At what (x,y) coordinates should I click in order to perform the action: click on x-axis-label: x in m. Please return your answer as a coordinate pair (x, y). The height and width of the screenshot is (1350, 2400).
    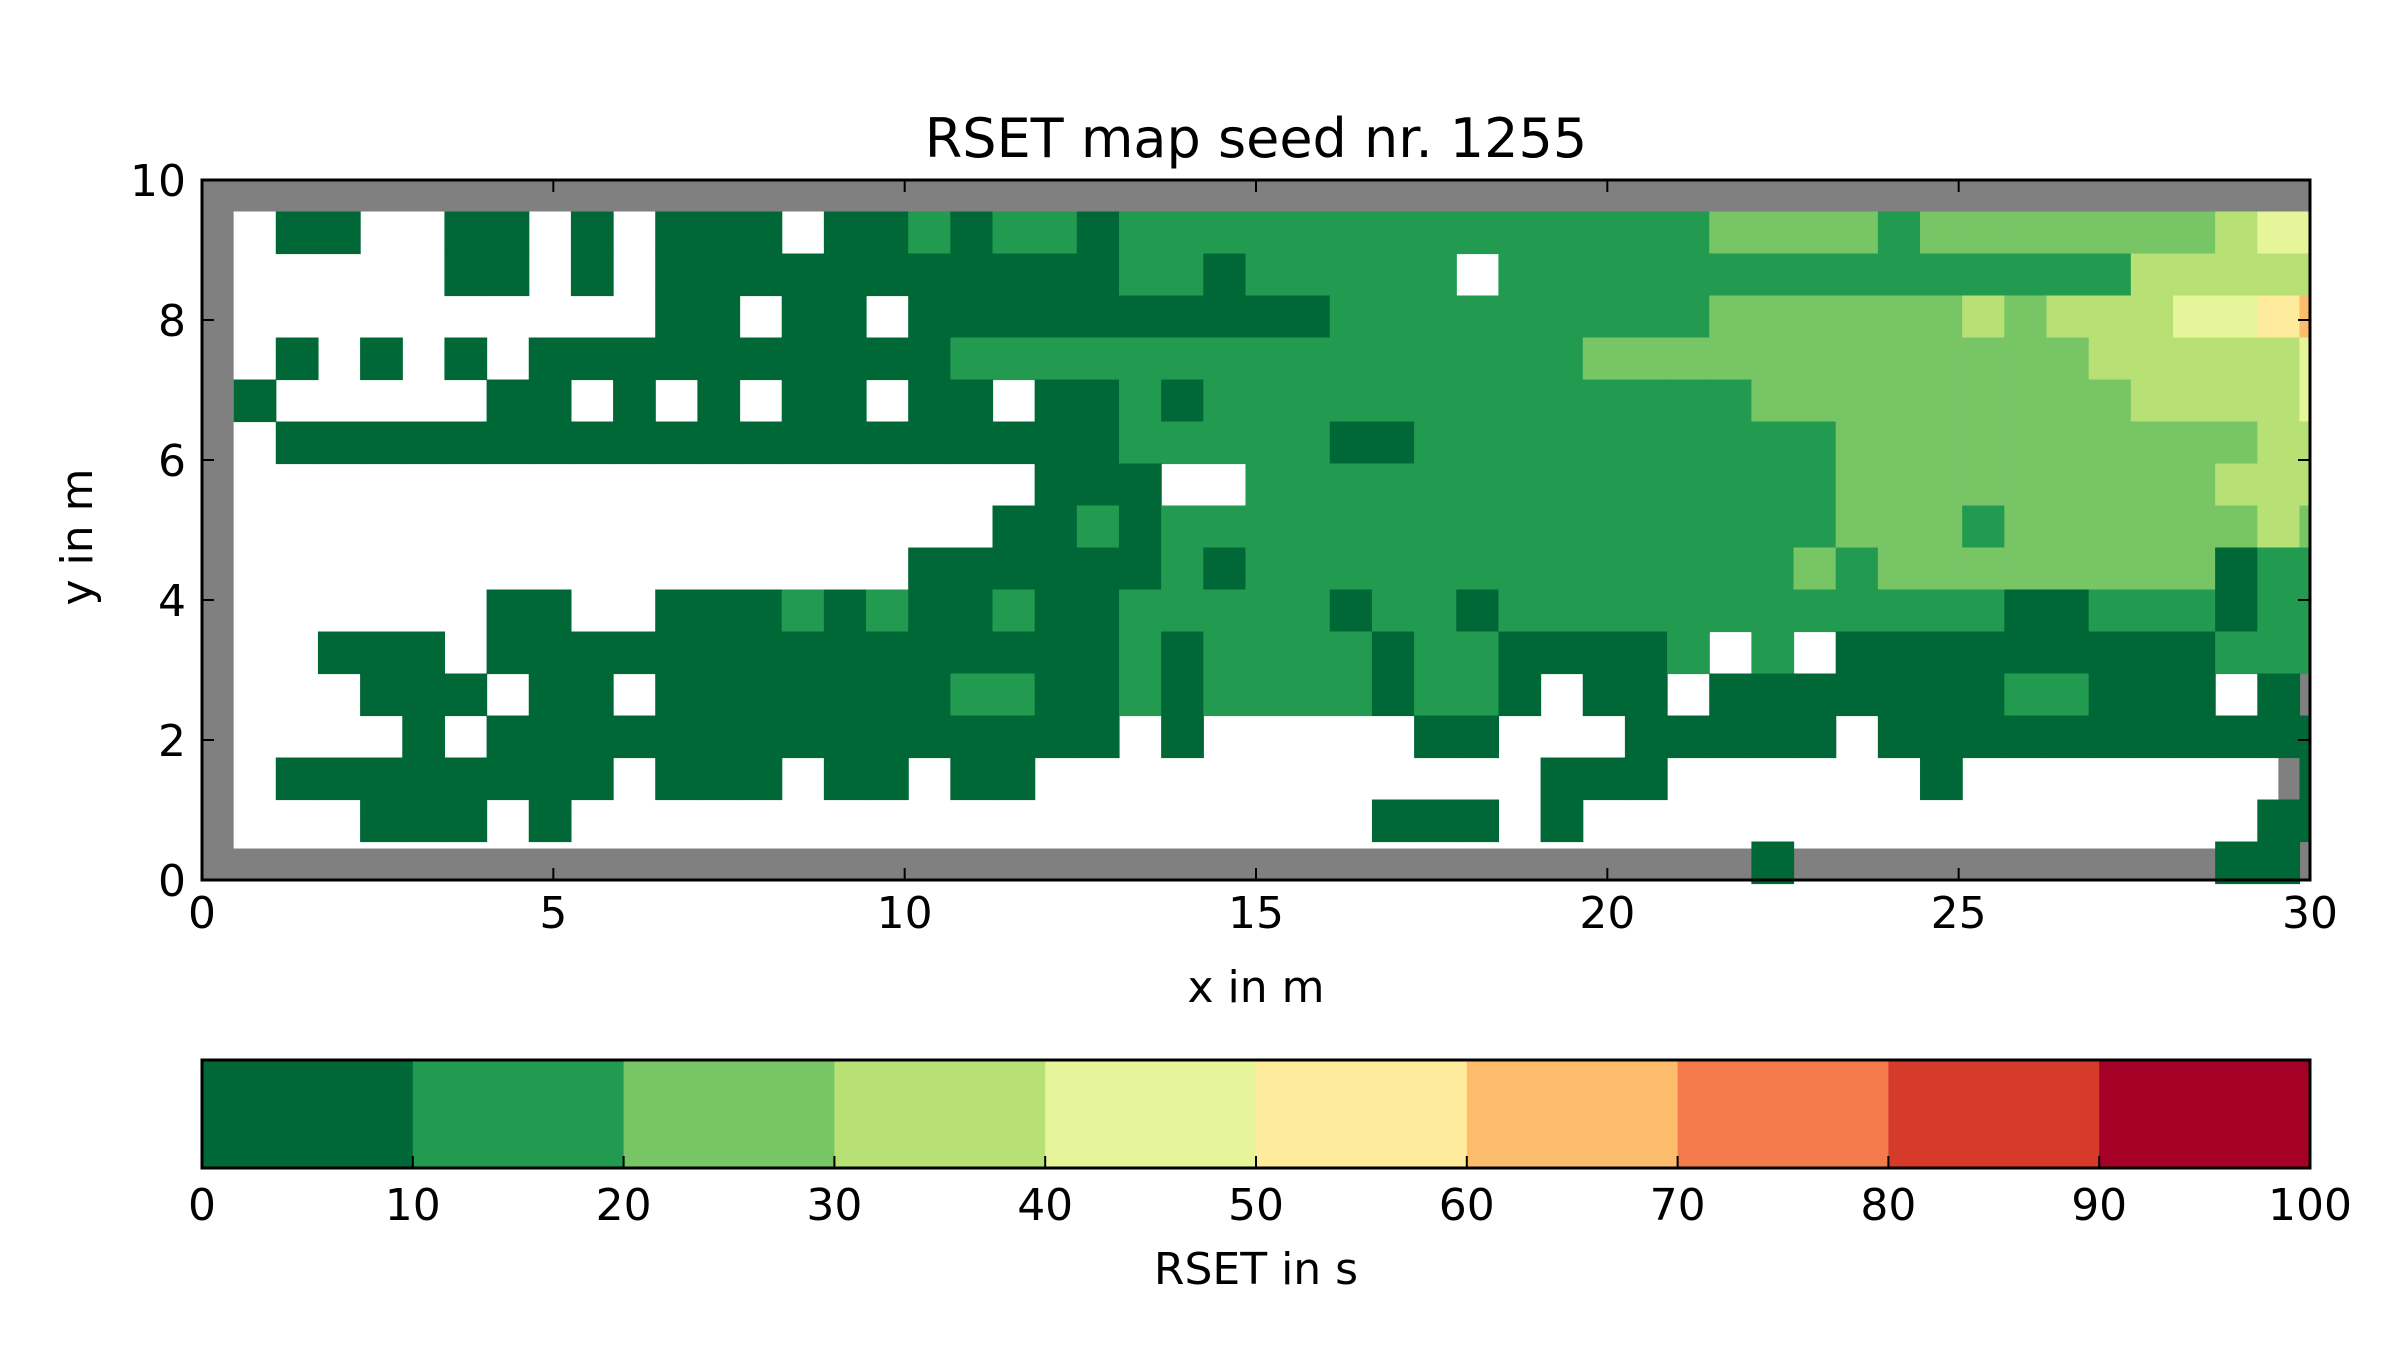
    Looking at the image, I should click on (1256, 987).